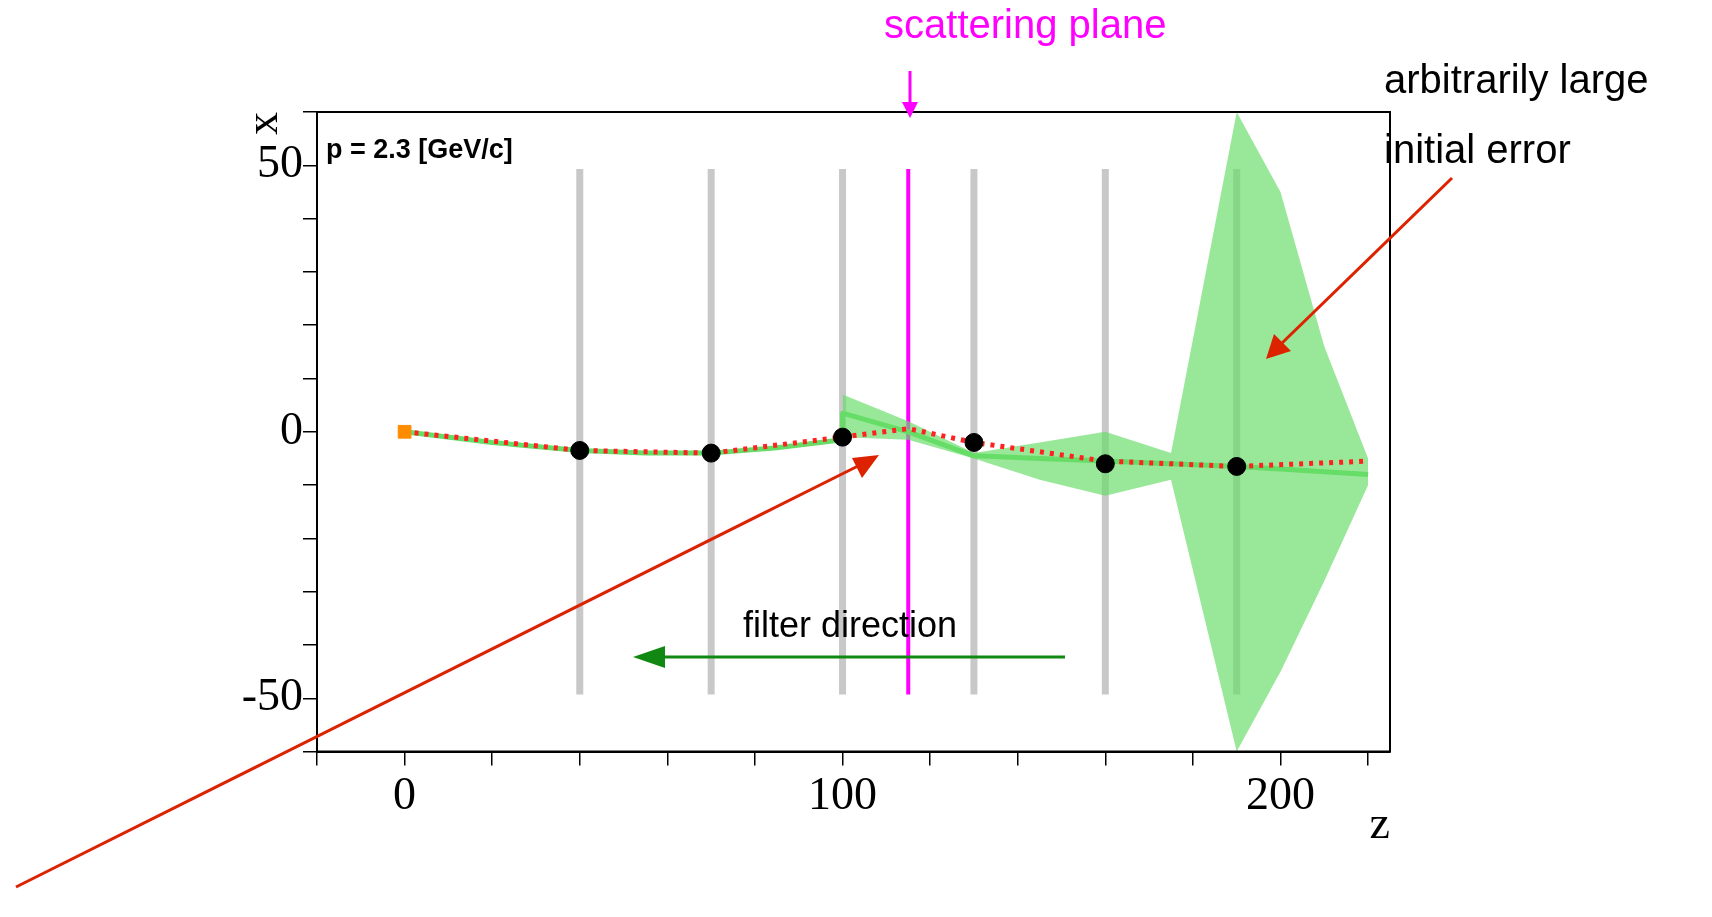 The width and height of the screenshot is (1712, 917). Describe the element at coordinates (1379, 823) in the screenshot. I see `x-axis-title: z` at that location.